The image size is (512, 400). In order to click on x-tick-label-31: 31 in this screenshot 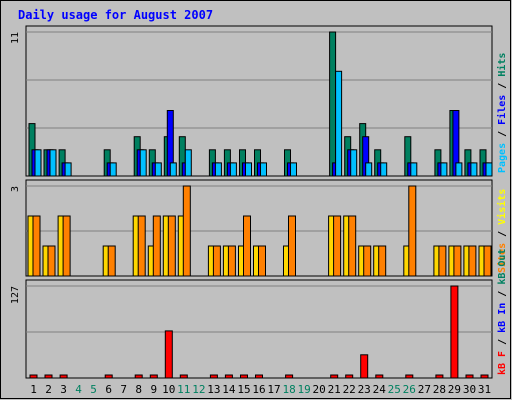, I will do `click(484, 389)`.